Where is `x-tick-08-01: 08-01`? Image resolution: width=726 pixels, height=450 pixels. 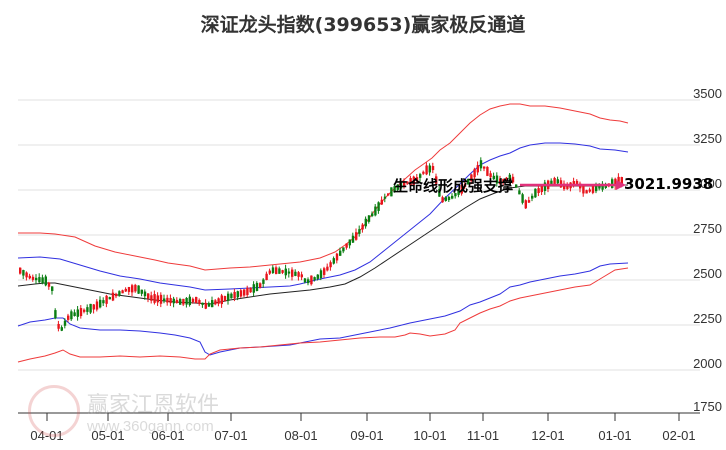 x-tick-08-01: 08-01 is located at coordinates (301, 435).